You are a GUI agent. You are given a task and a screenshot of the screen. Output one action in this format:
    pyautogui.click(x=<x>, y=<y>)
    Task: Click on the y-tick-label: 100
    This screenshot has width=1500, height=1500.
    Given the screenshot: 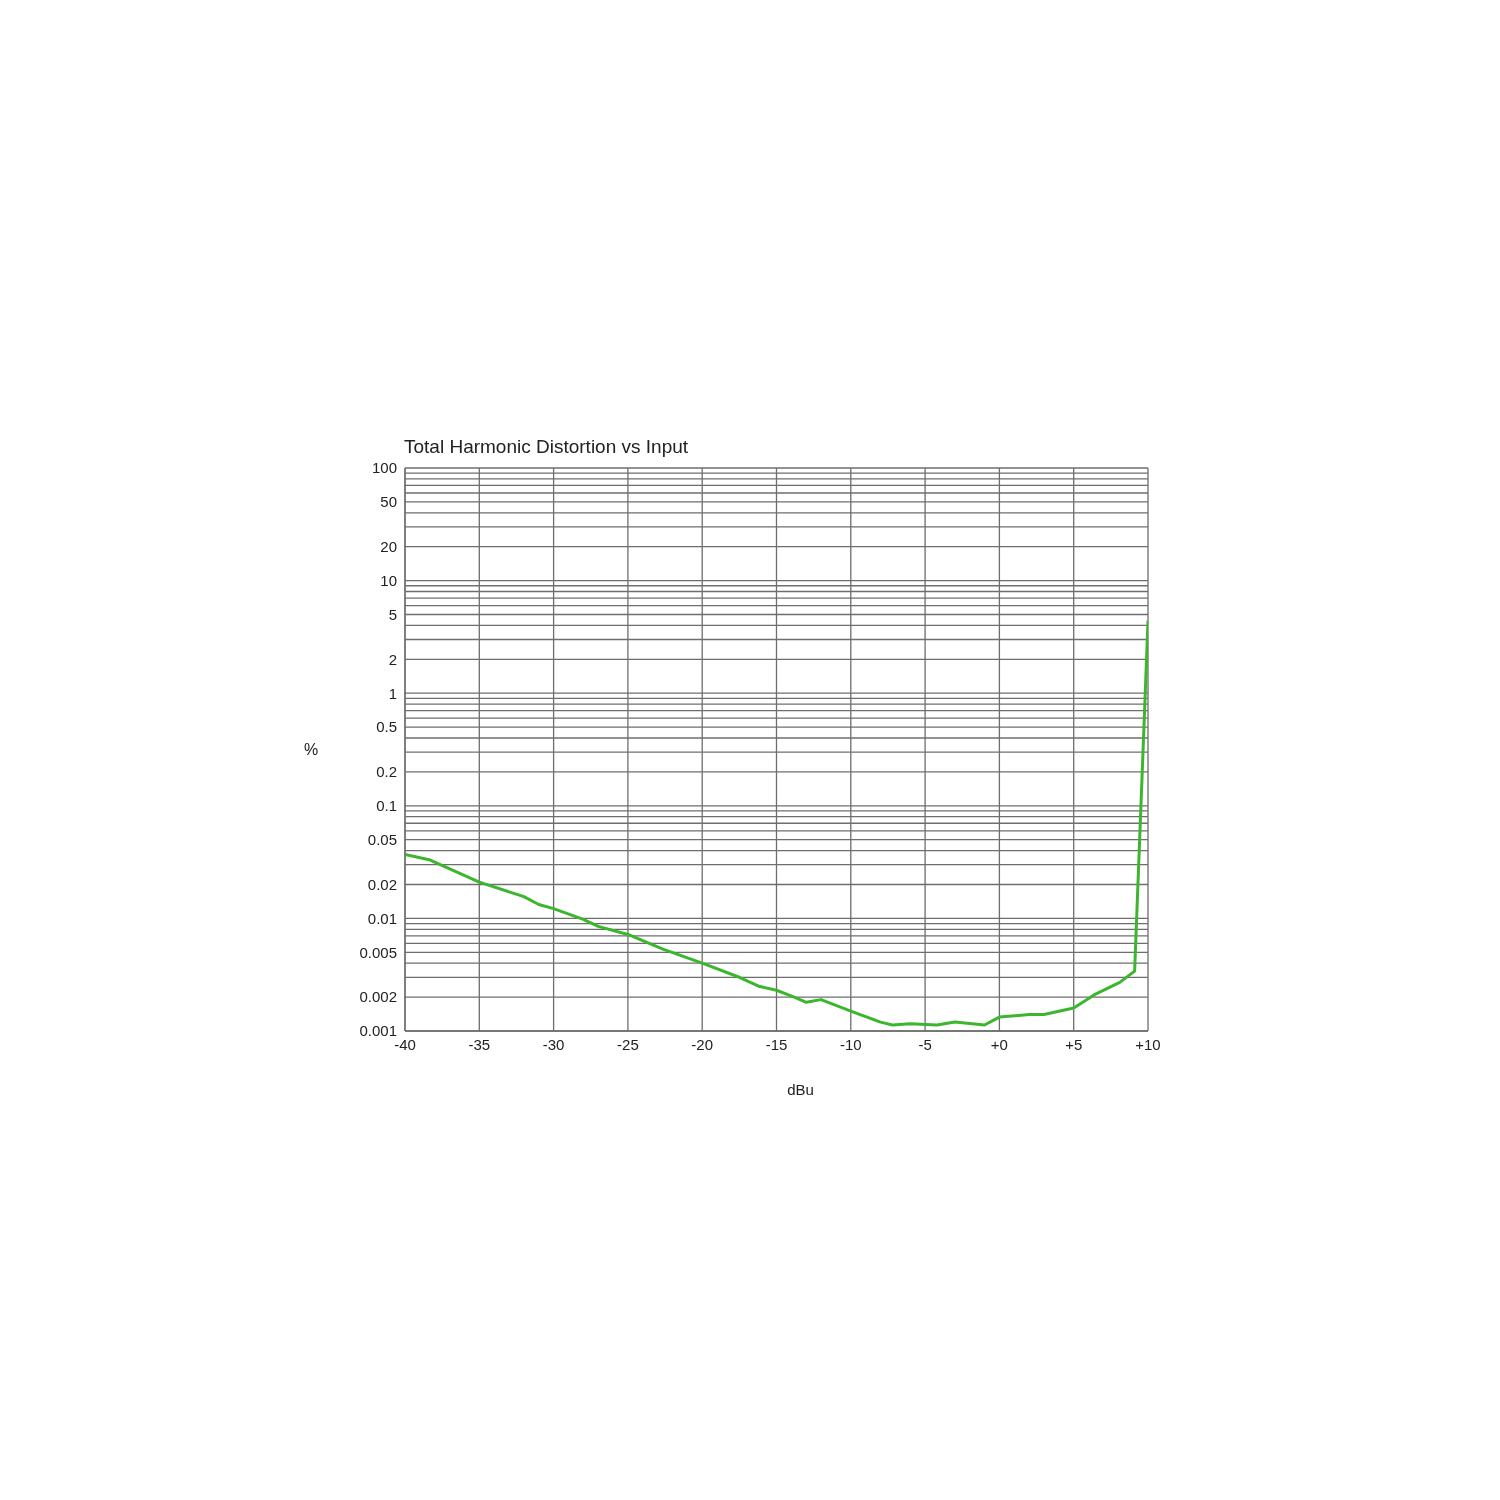 What is the action you would take?
    pyautogui.click(x=384, y=468)
    